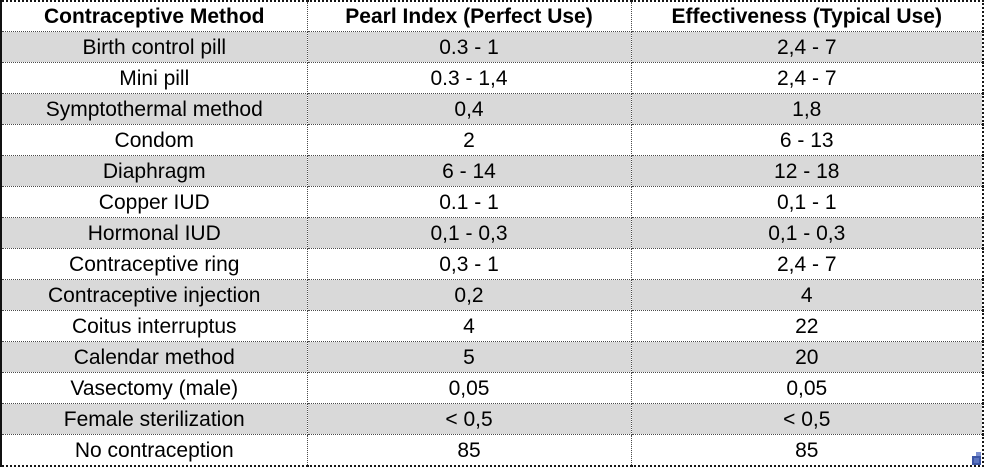 The width and height of the screenshot is (985, 467). What do you see at coordinates (469, 109) in the screenshot?
I see `pearl-index-cell: 0,4` at bounding box center [469, 109].